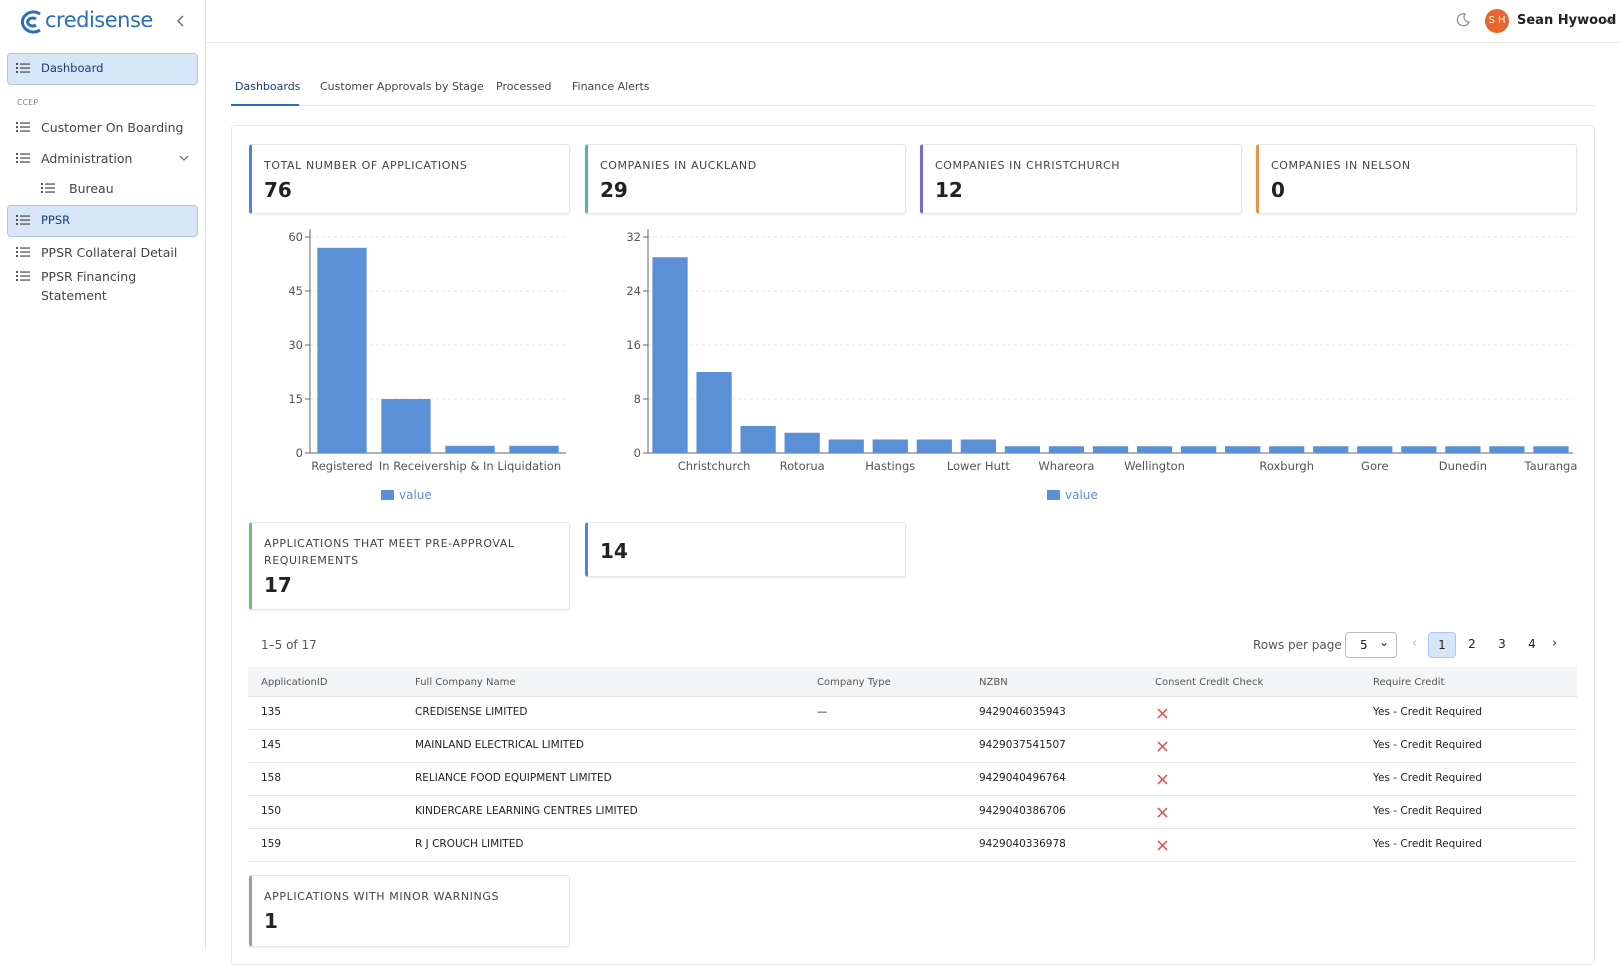  What do you see at coordinates (1502, 645) in the screenshot?
I see `page-button: 3` at bounding box center [1502, 645].